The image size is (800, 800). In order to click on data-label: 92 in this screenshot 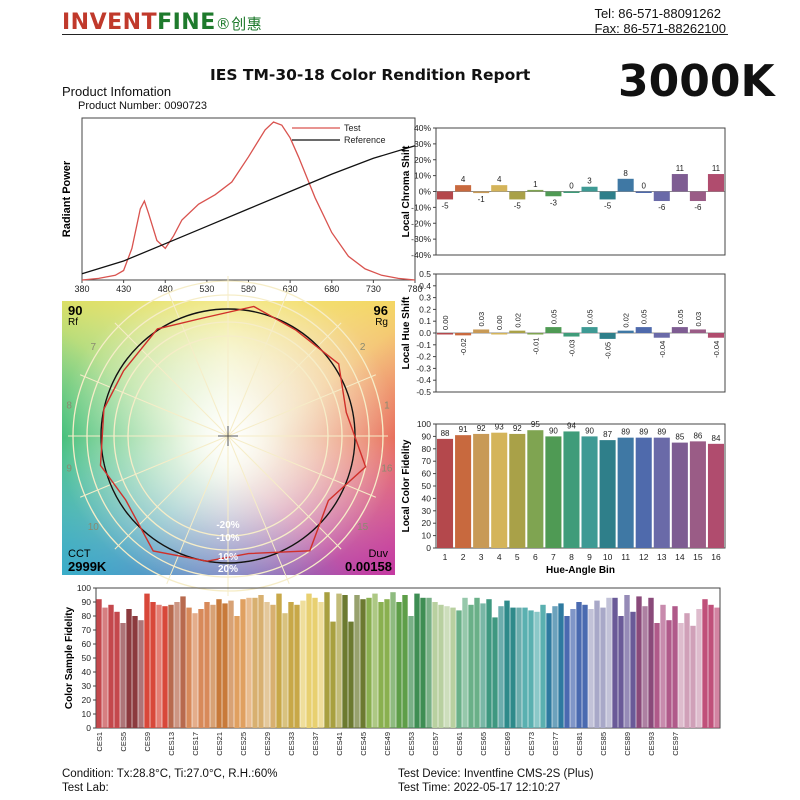, I will do `click(481, 428)`.